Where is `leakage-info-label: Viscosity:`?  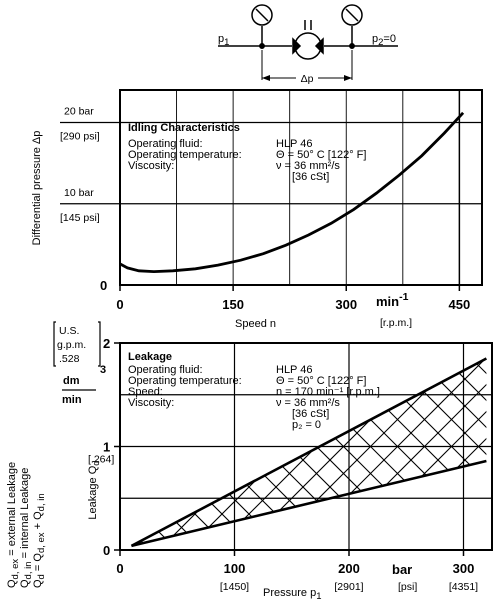
leakage-info-label: Viscosity: is located at coordinates (151, 403).